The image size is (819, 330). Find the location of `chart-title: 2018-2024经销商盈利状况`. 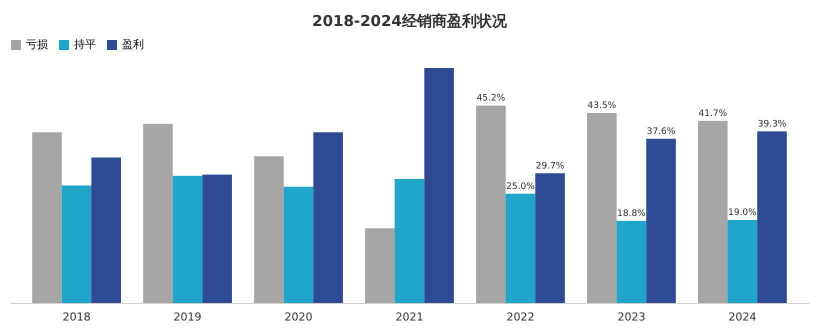

chart-title: 2018-2024经销商盈利状况 is located at coordinates (410, 21).